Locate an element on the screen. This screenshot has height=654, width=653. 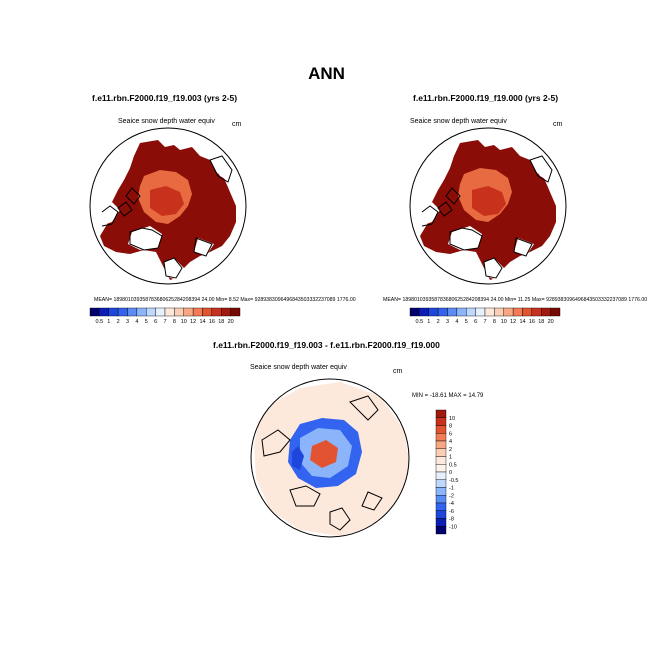
panel-1-colorbar-tick-label: 6 is located at coordinates (155, 322).